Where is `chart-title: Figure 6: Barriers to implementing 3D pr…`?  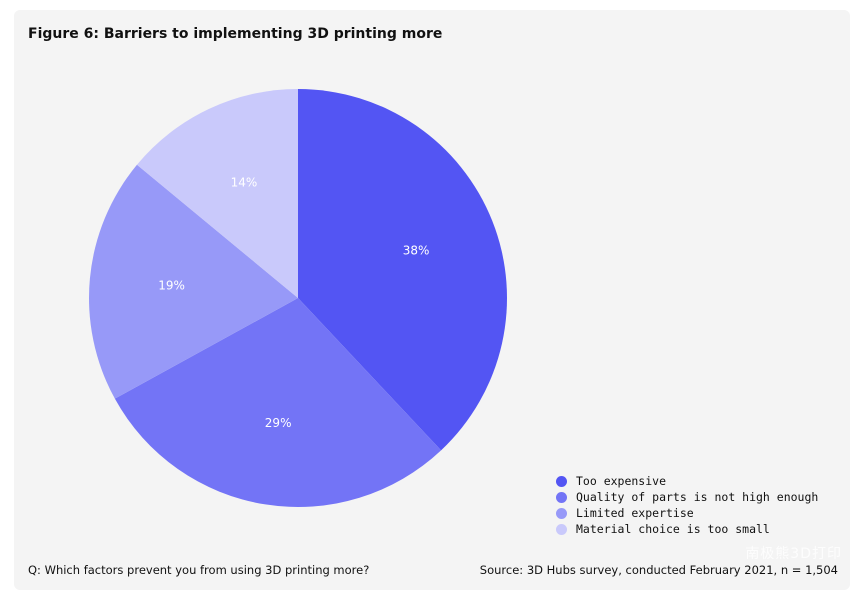
chart-title: Figure 6: Barriers to implementing 3D pr… is located at coordinates (235, 34).